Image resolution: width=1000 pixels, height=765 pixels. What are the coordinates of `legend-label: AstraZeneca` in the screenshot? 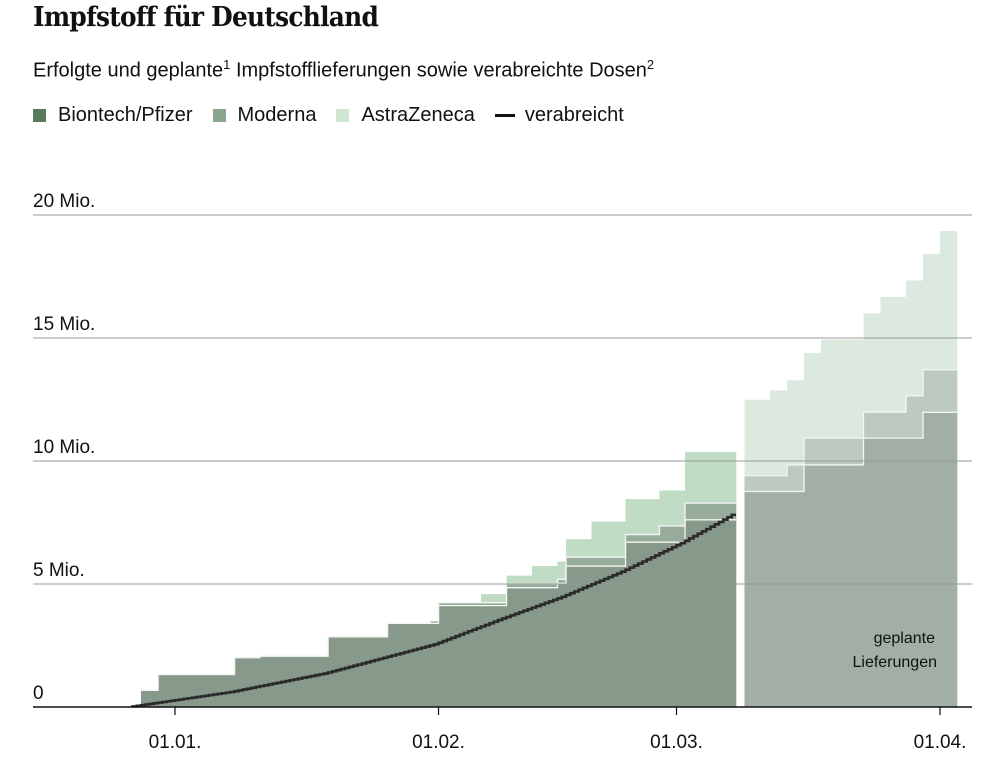 It's located at (418, 115).